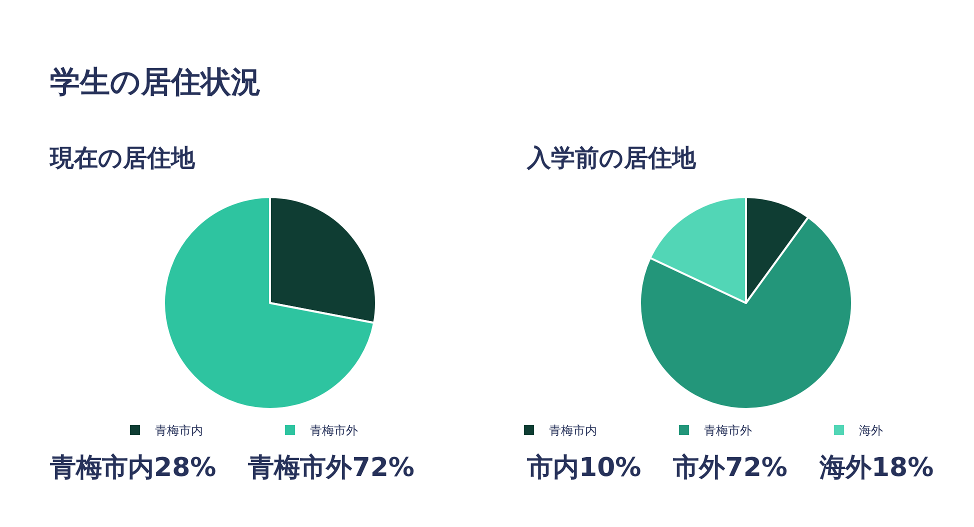 The width and height of the screenshot is (974, 527). I want to click on chart-subtitle: 現在の居住地, so click(122, 158).